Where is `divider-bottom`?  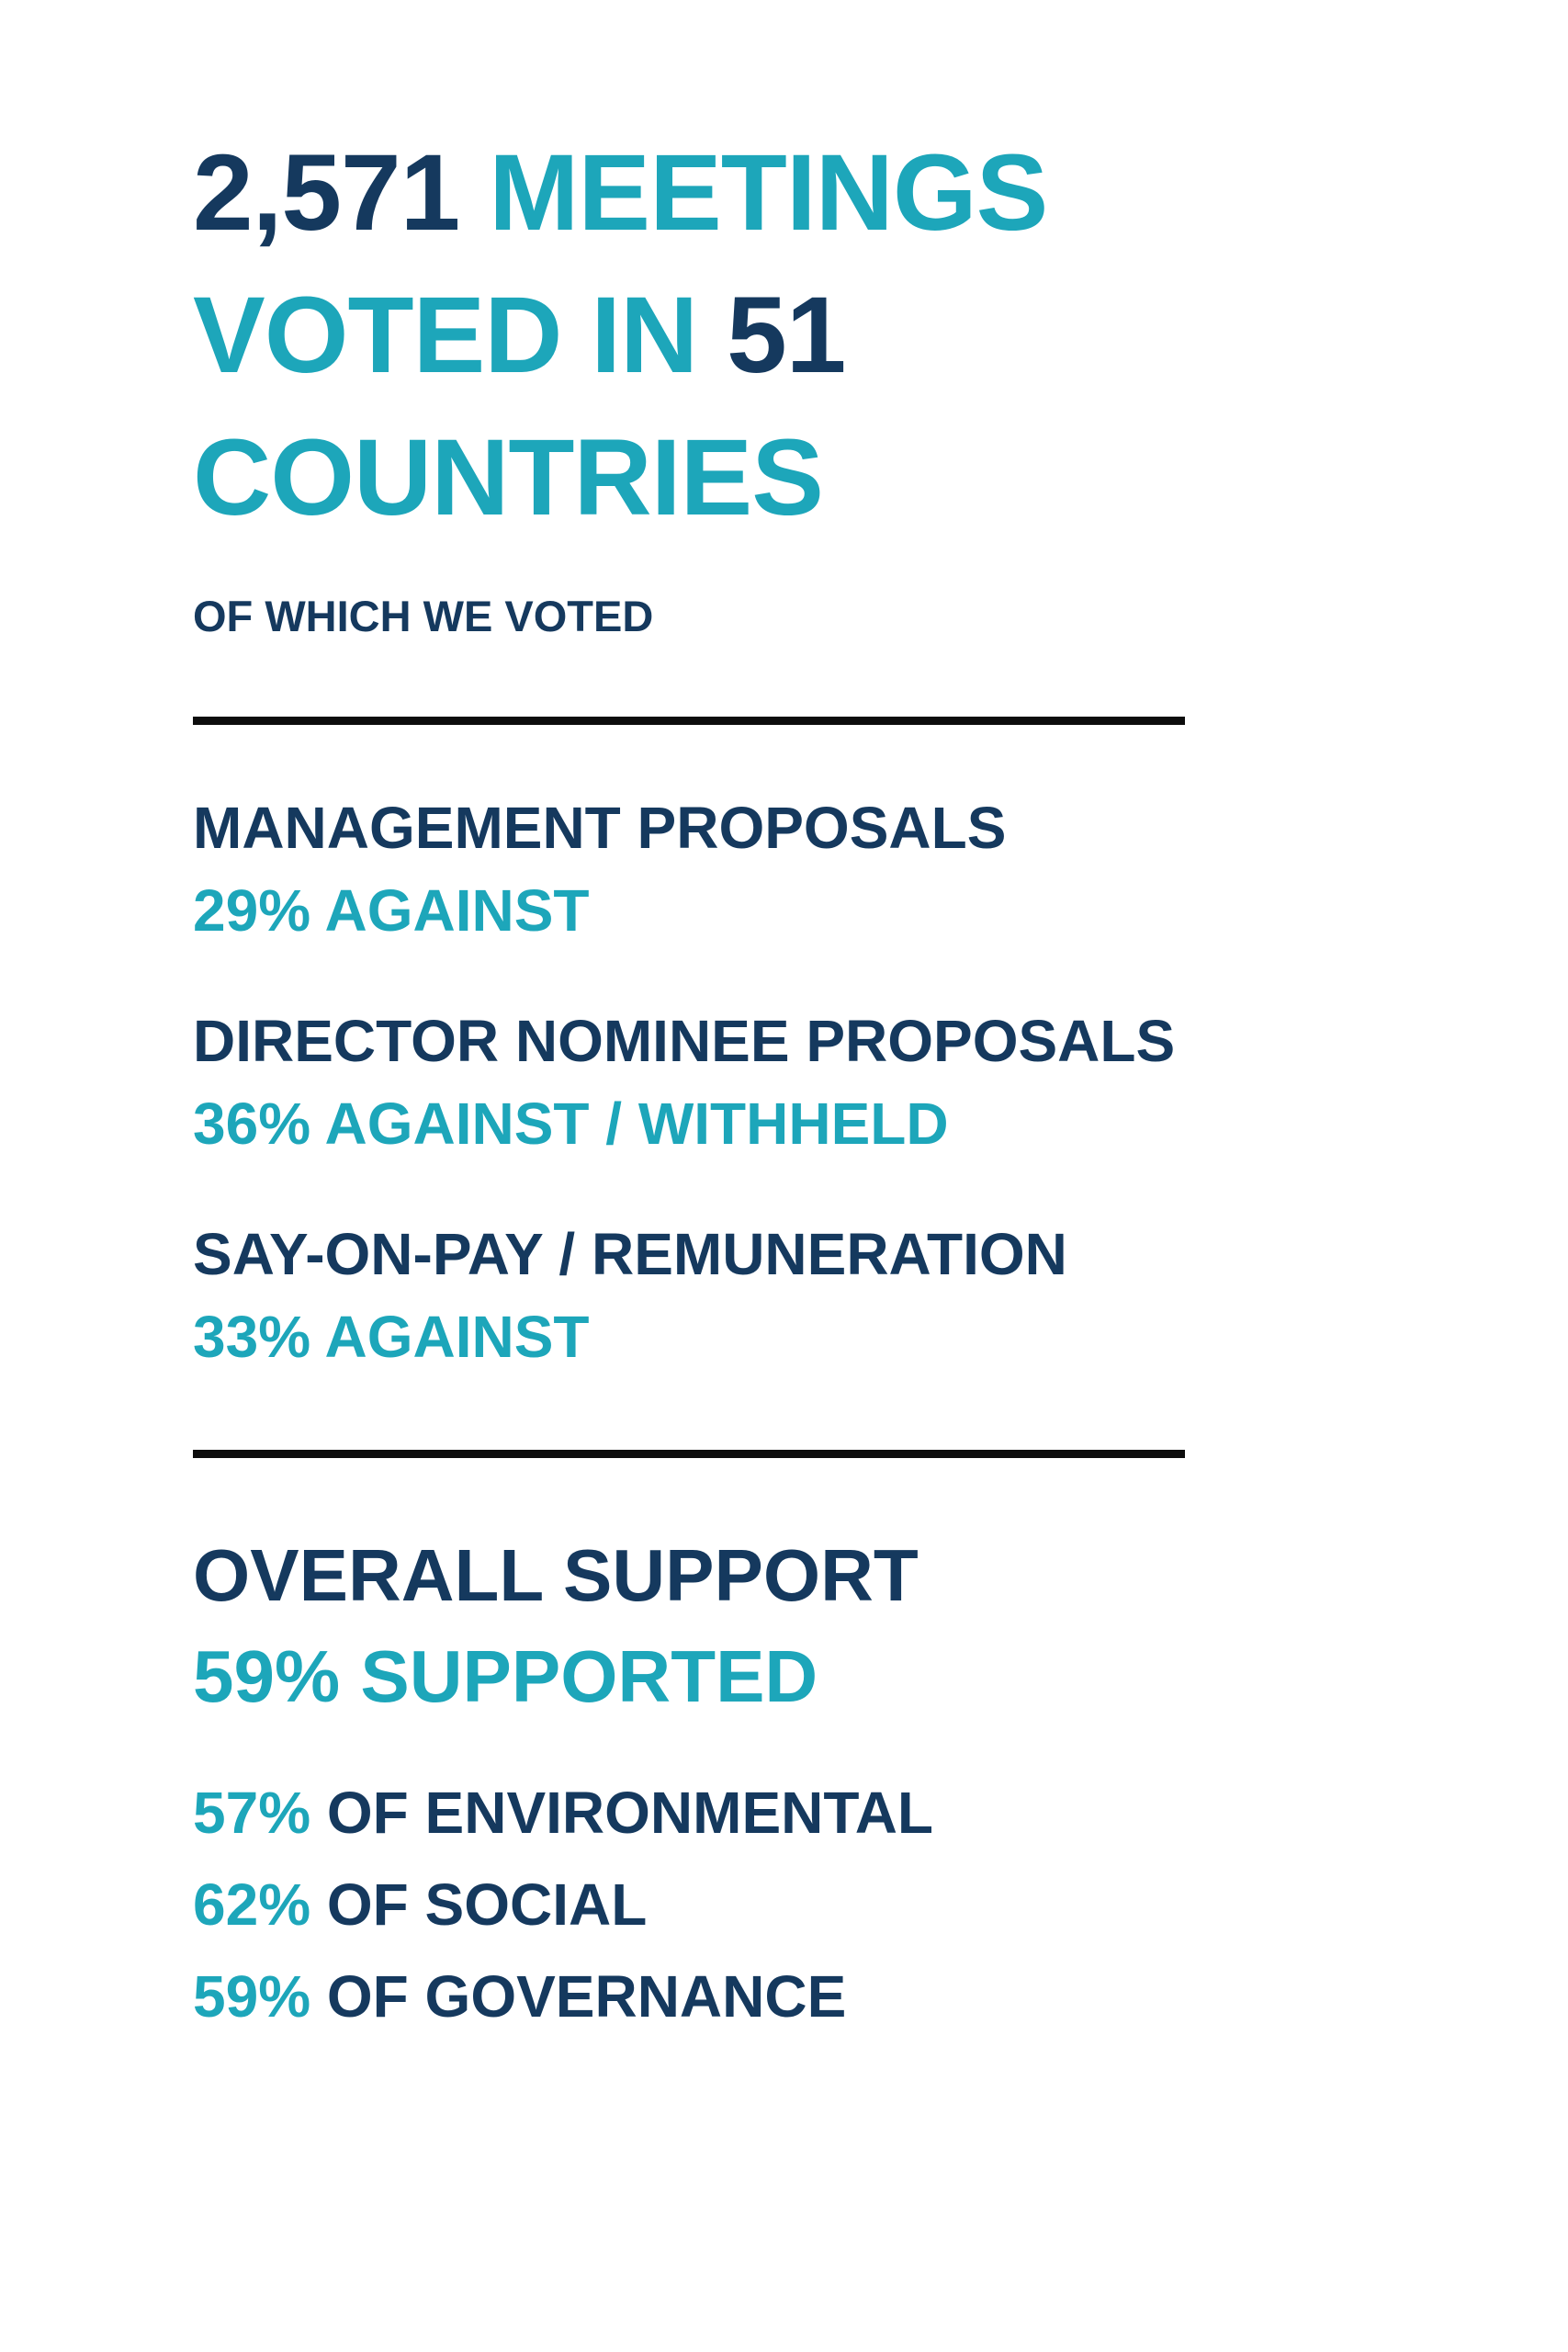 divider-bottom is located at coordinates (689, 1454).